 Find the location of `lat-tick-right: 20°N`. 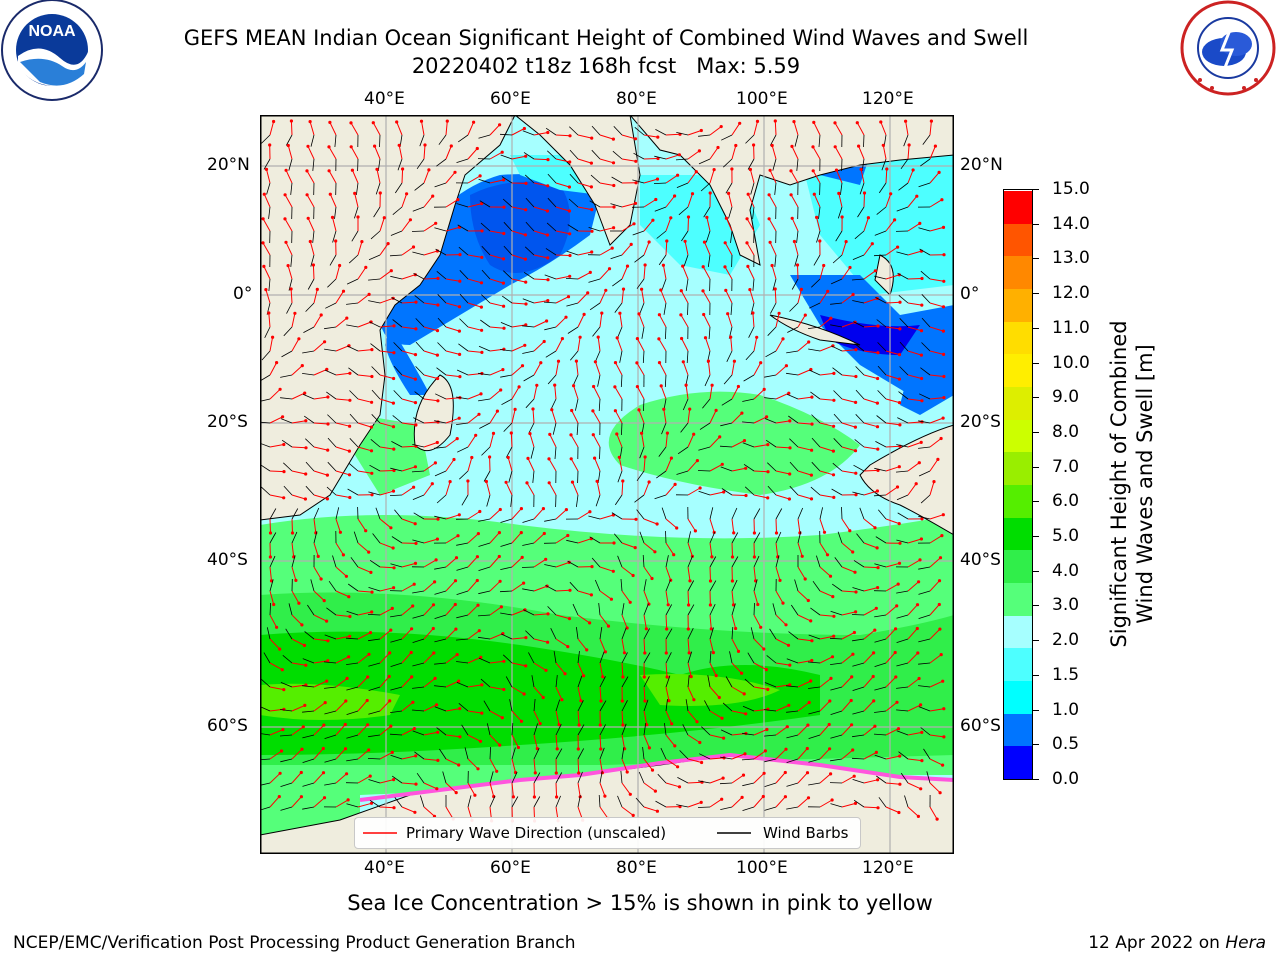

lat-tick-right: 20°N is located at coordinates (981, 165).